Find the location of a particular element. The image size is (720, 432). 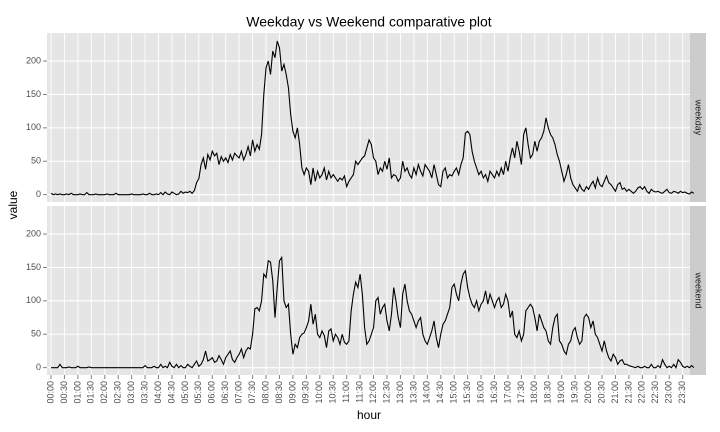

x-tick-label: 11:30 is located at coordinates (359, 392).